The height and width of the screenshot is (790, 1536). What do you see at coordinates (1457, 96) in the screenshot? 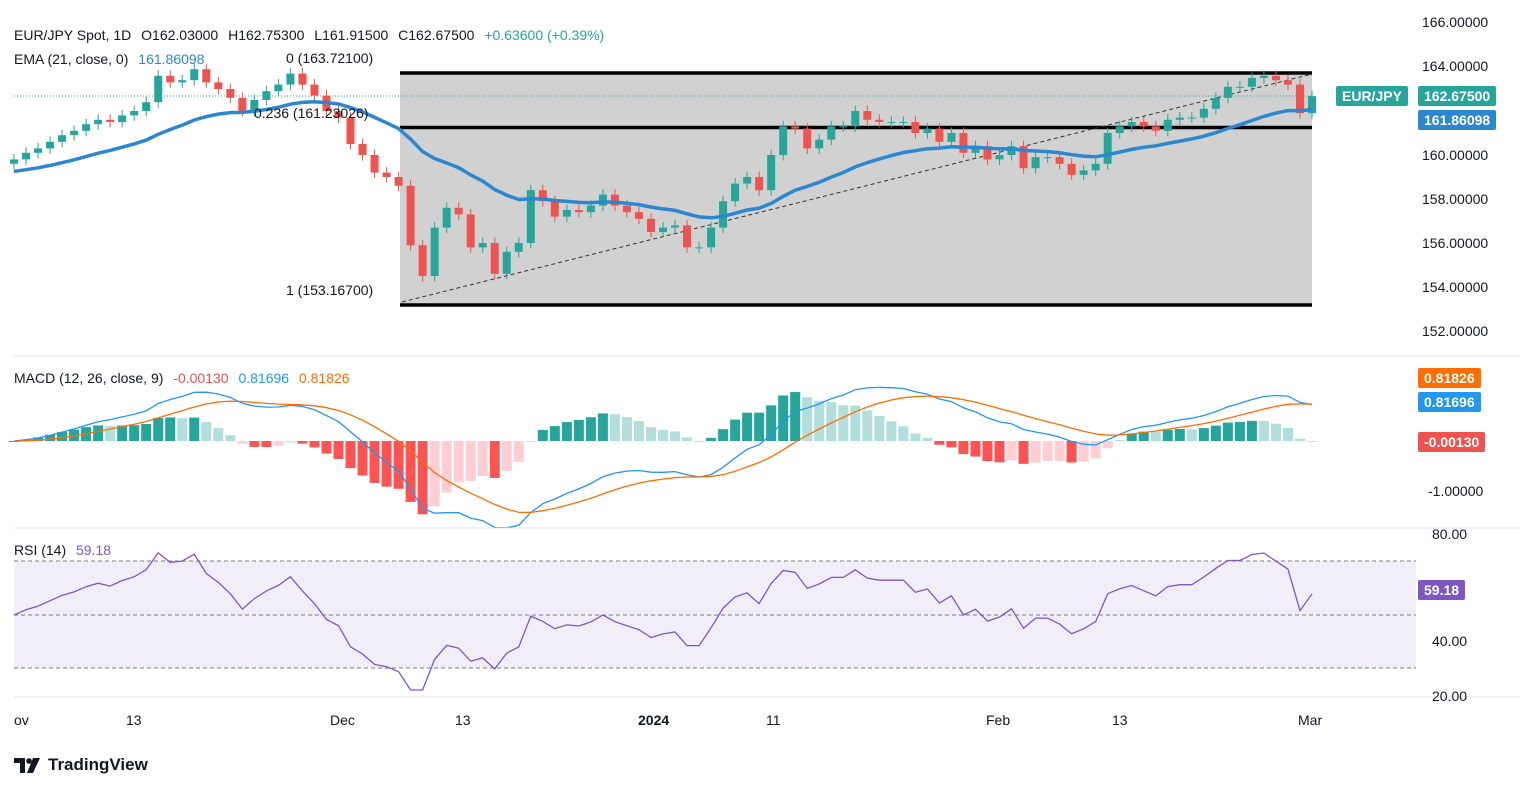
I see `last-price-tag: 162.67500` at bounding box center [1457, 96].